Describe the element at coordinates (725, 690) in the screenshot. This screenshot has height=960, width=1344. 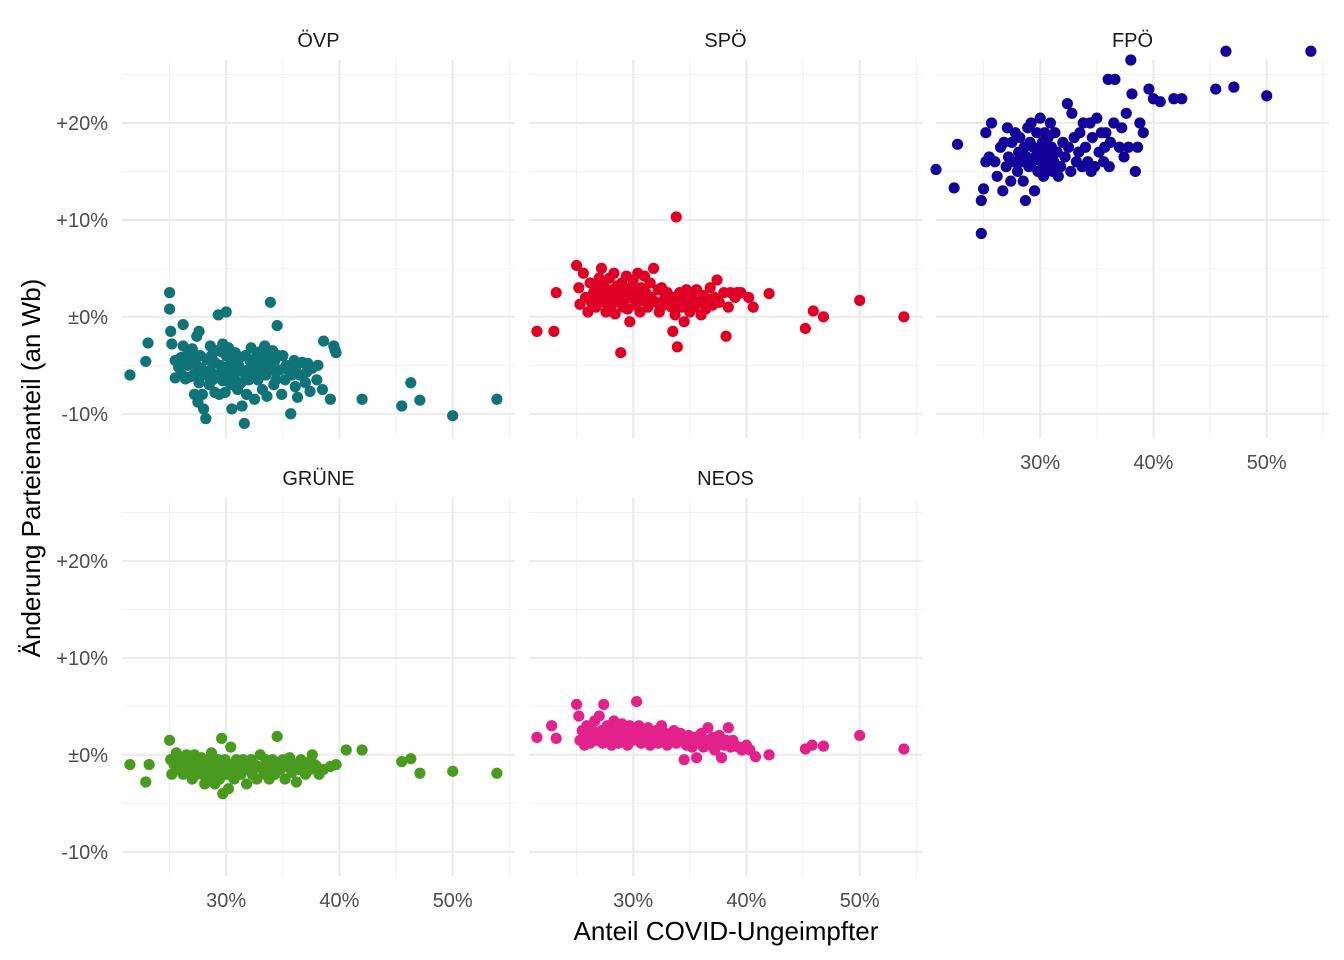
I see `panel-neos: NEOS 30% 40% 50%` at that location.